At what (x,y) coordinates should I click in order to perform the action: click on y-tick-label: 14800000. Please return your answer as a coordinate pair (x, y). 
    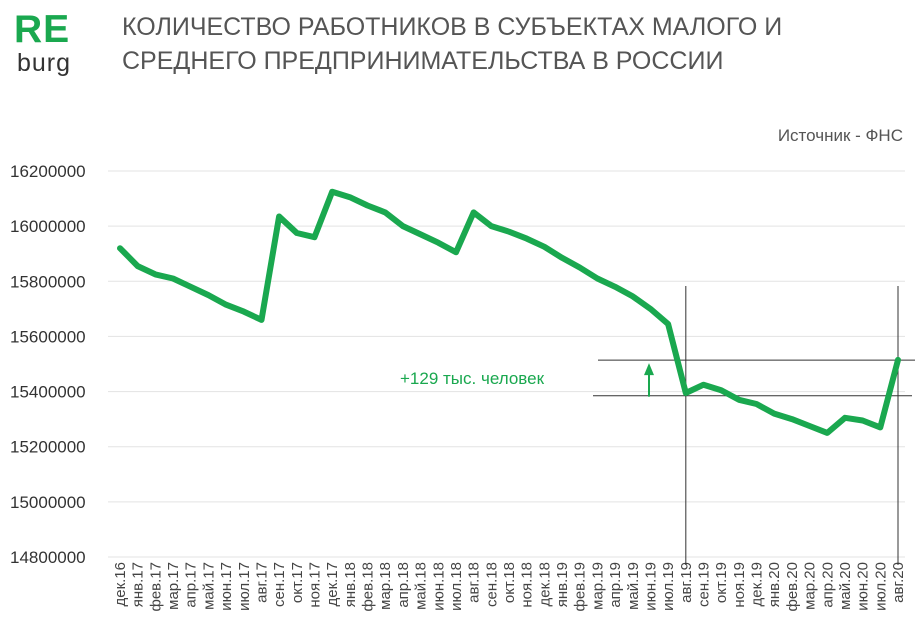
    Looking at the image, I should click on (48, 557).